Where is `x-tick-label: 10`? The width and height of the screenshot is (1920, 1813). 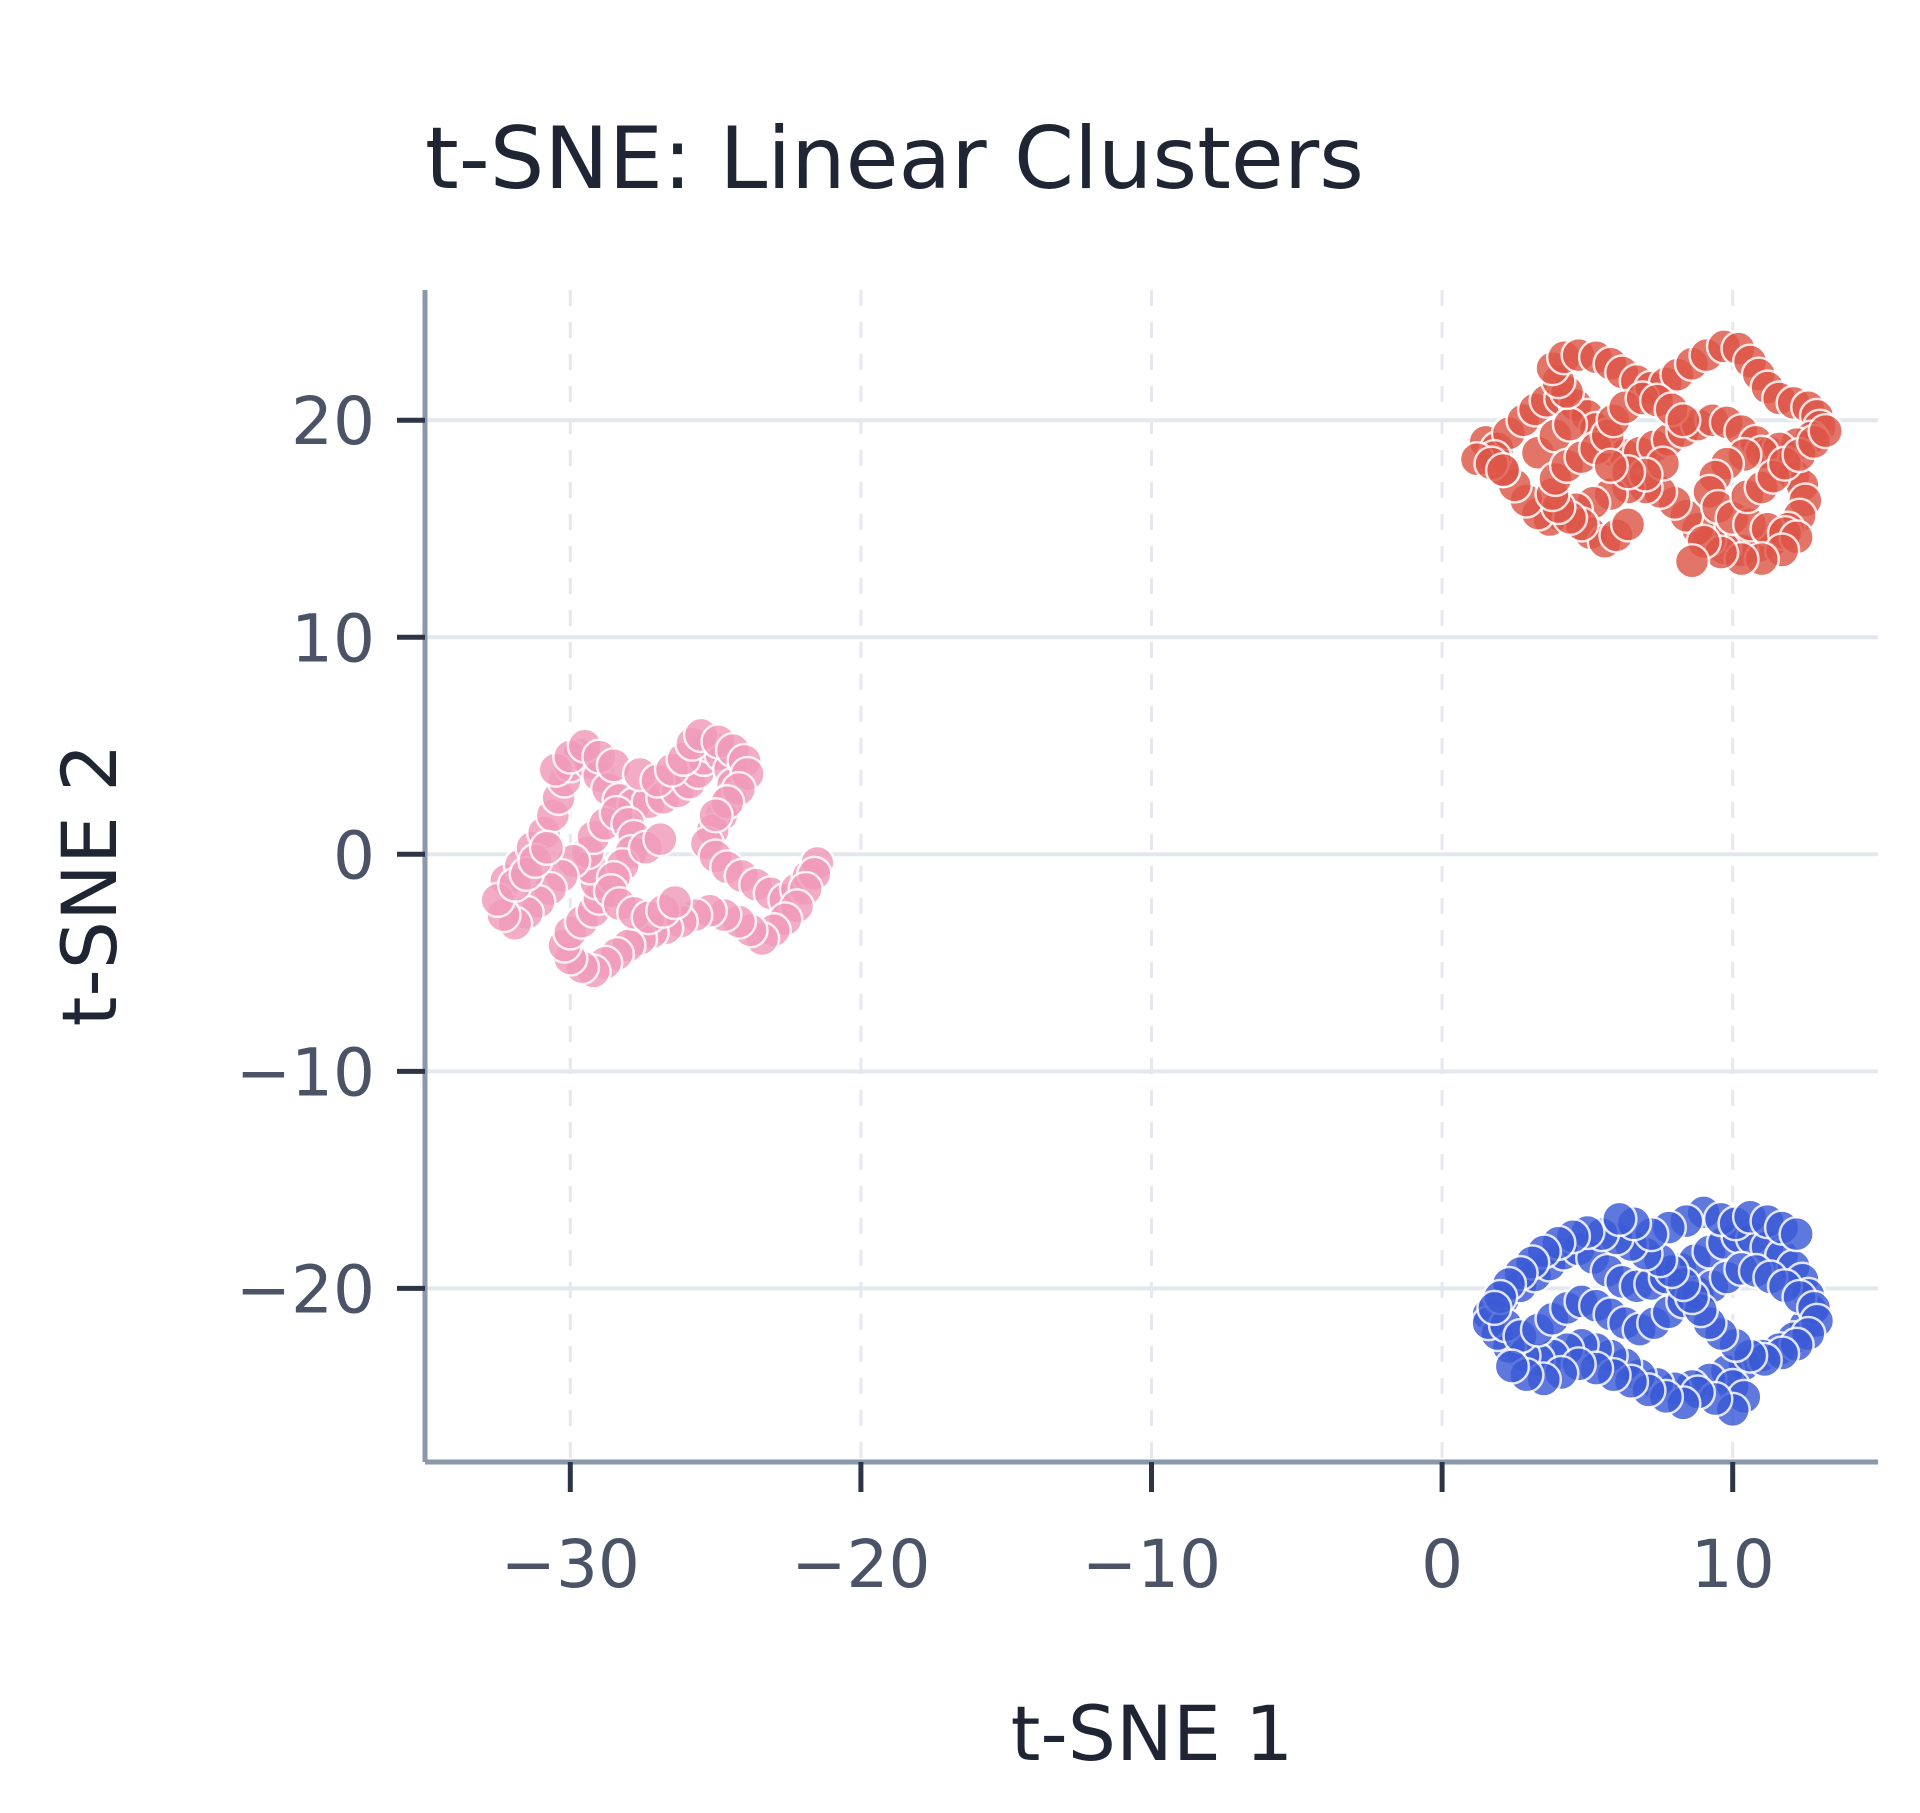 x-tick-label: 10 is located at coordinates (1733, 1564).